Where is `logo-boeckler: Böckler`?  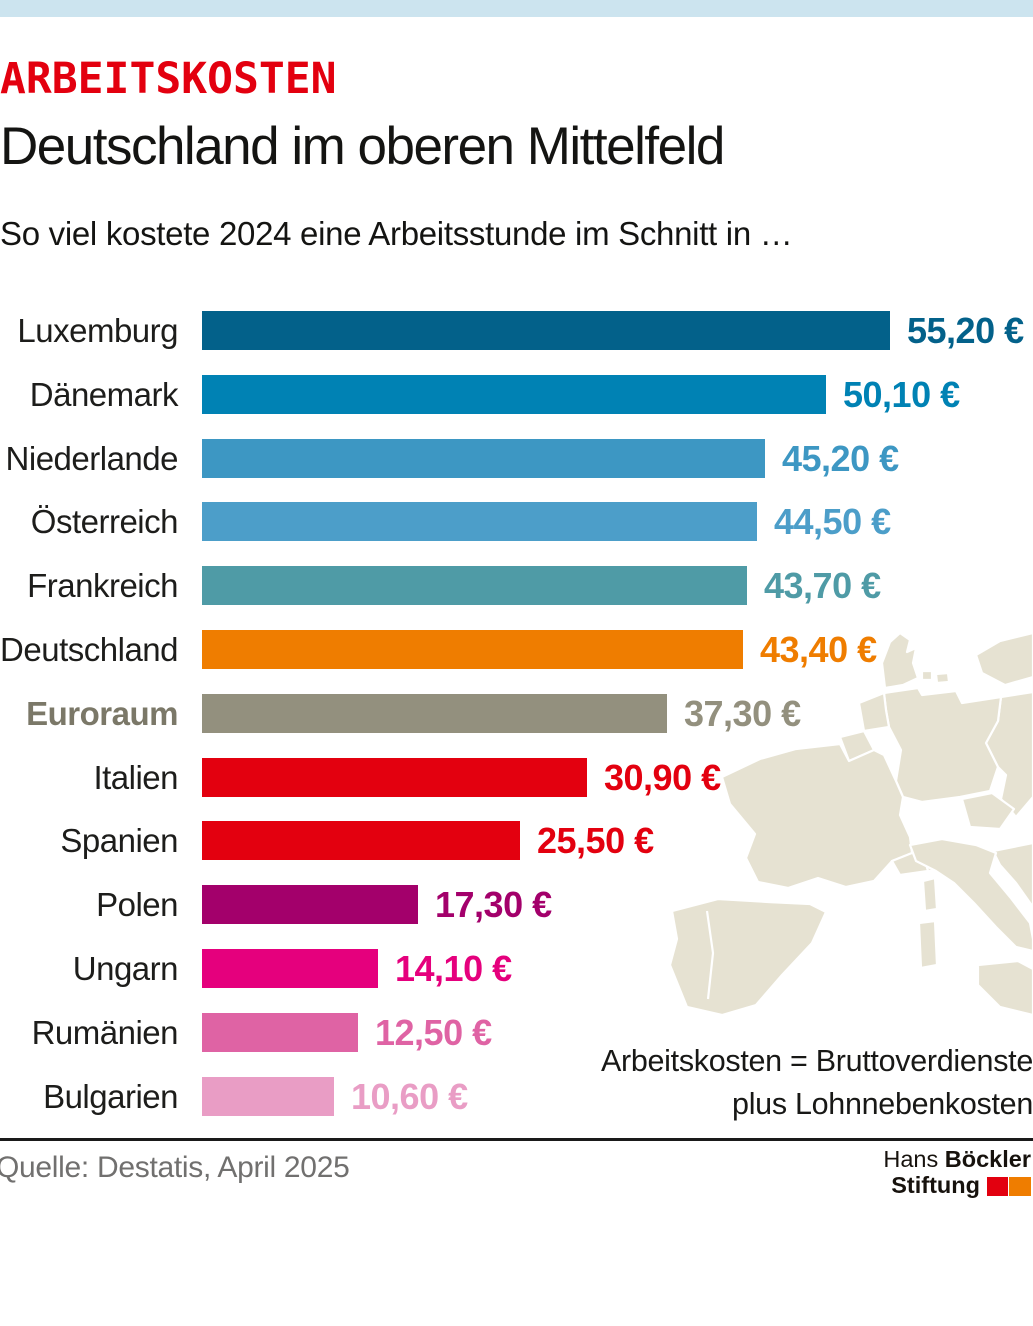
logo-boeckler: Böckler is located at coordinates (987, 1159).